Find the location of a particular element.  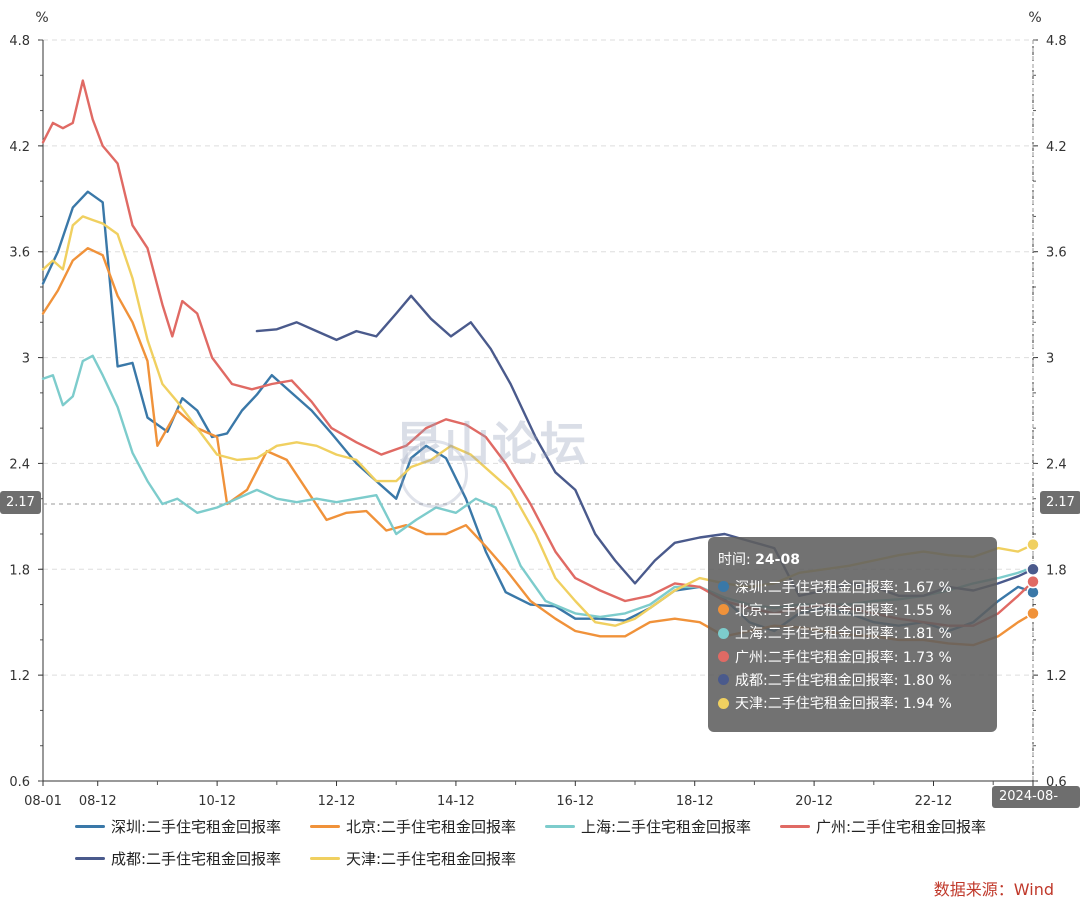

tooltip-row: 北京:二手住宅租金回报率: 1.55 % is located at coordinates (852, 609).